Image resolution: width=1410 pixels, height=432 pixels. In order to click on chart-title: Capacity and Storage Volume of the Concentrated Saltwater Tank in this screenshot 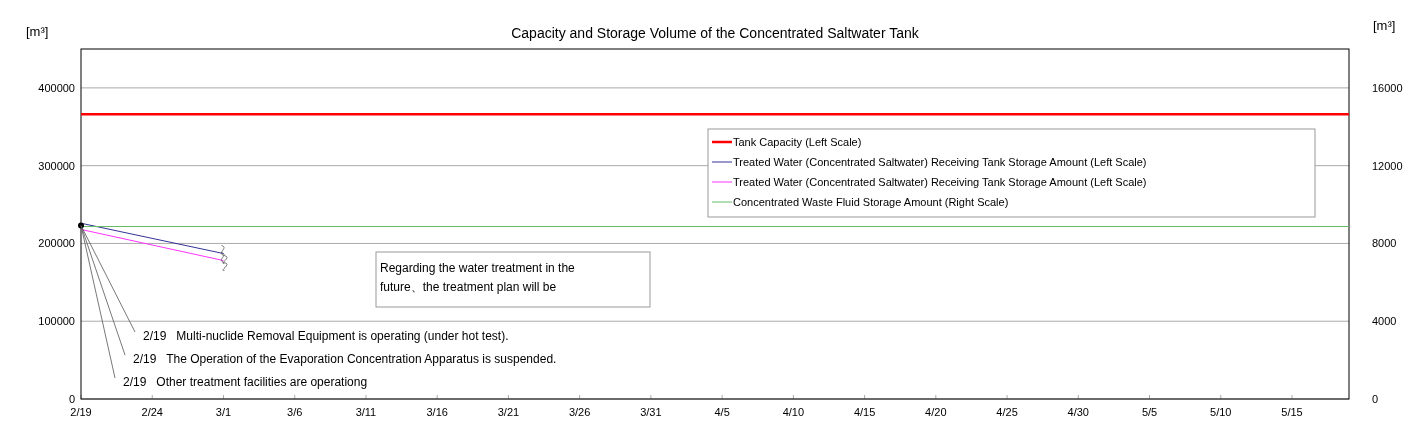, I will do `click(715, 33)`.